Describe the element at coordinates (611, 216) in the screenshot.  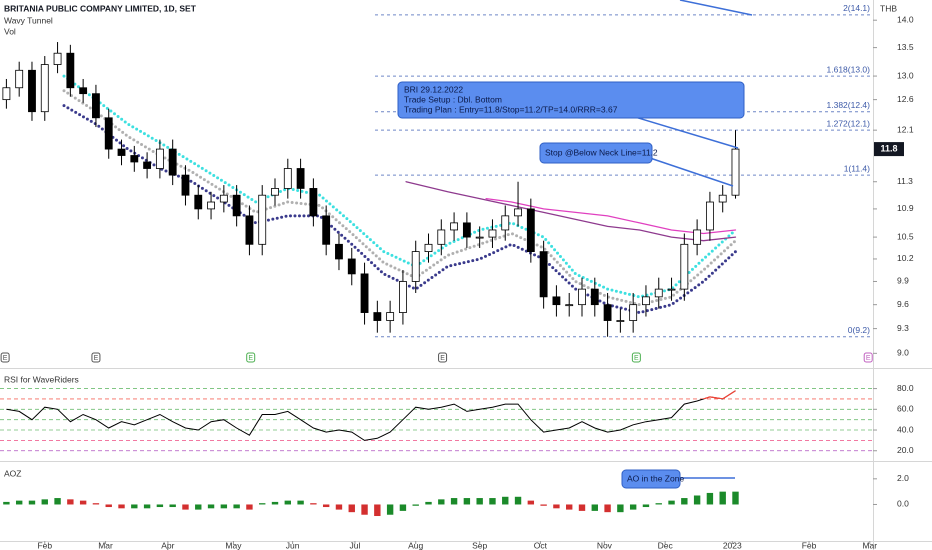
I see `moving-average` at that location.